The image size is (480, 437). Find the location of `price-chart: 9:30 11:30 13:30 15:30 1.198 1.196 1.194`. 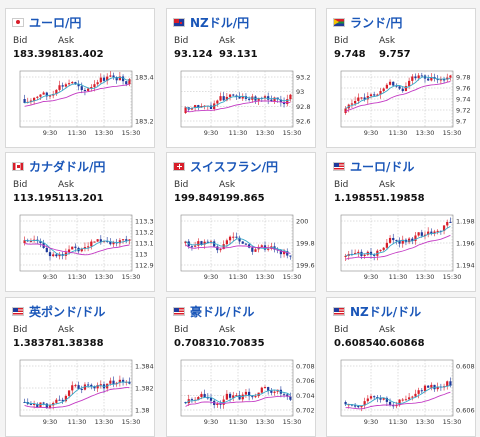

price-chart: 9:30 11:30 13:30 15:30 1.198 1.196 1.194 is located at coordinates (404, 248).